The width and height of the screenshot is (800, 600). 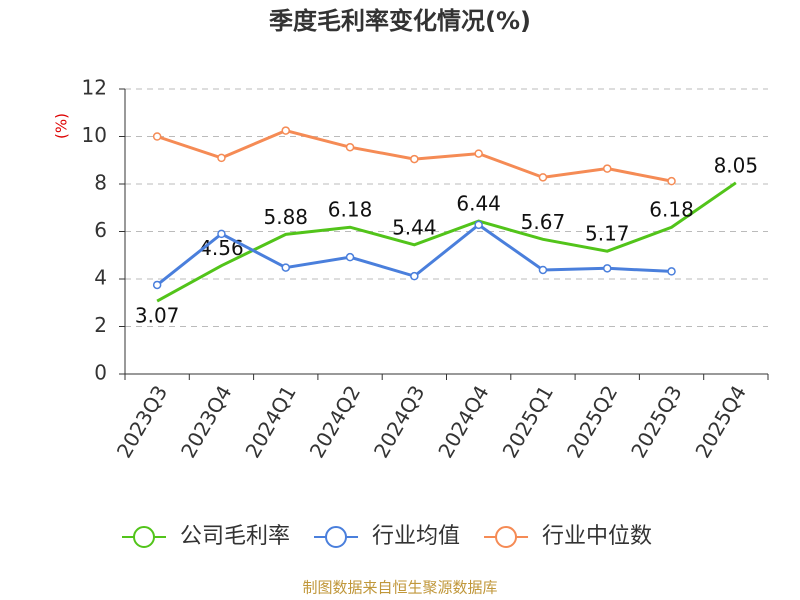 What do you see at coordinates (157, 316) in the screenshot?
I see `data-label: 3.07` at bounding box center [157, 316].